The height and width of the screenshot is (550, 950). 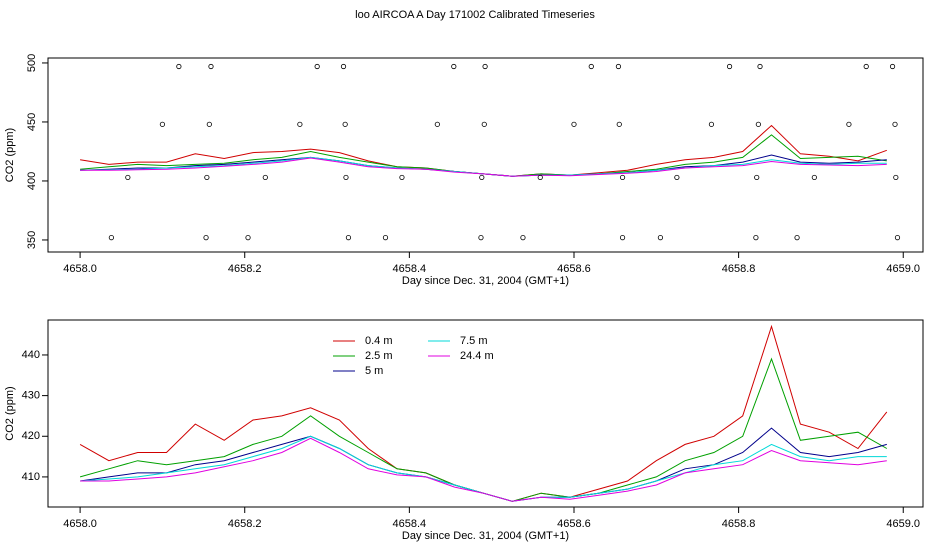 I want to click on legend-label: 2.5 m, so click(x=379, y=356).